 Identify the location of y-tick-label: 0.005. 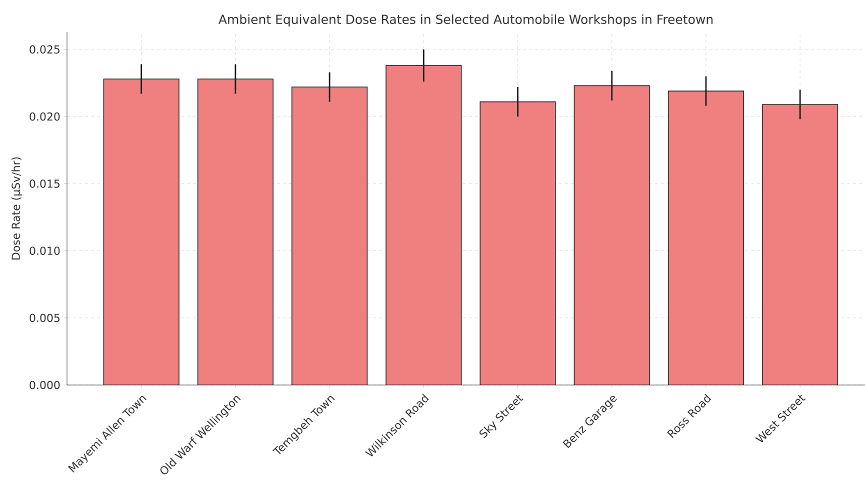
(45, 318).